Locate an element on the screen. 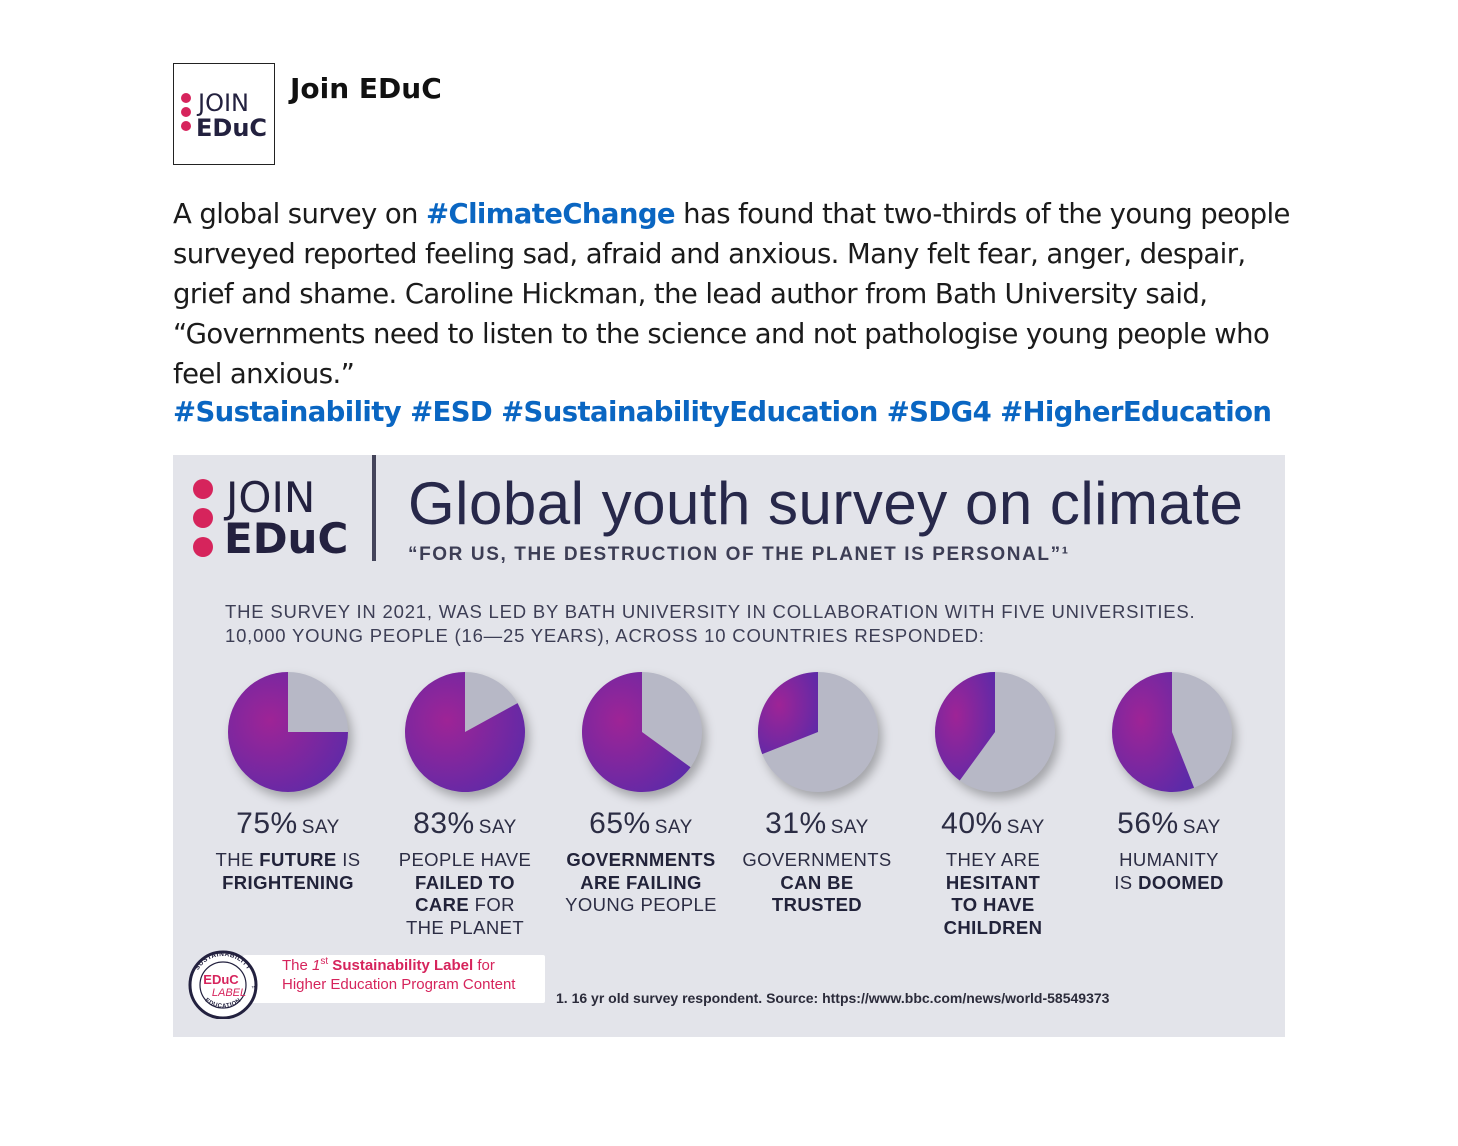 The height and width of the screenshot is (1146, 1458). percent-value: 56% is located at coordinates (1148, 823).